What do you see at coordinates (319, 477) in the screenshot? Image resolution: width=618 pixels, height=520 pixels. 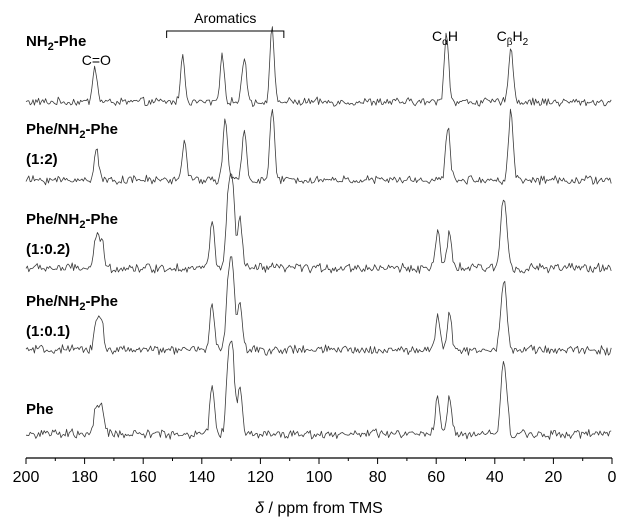 I see `x-tick-label: 100` at bounding box center [319, 477].